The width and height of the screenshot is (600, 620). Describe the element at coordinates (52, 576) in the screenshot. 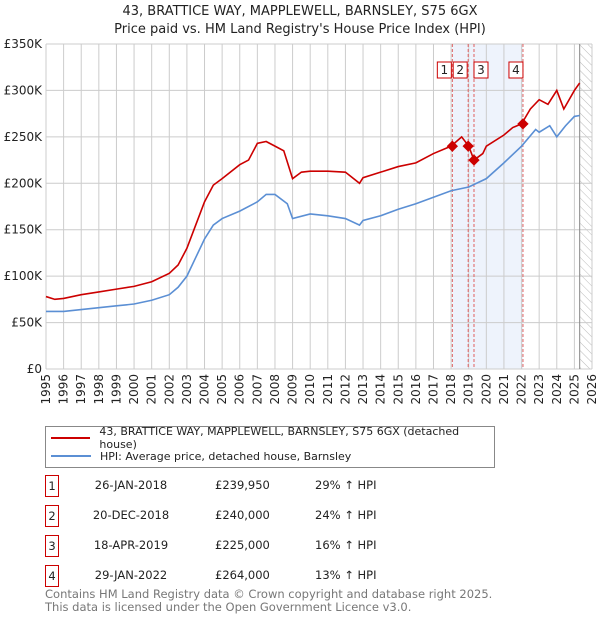

I see `sale-number-badge: 4` at that location.